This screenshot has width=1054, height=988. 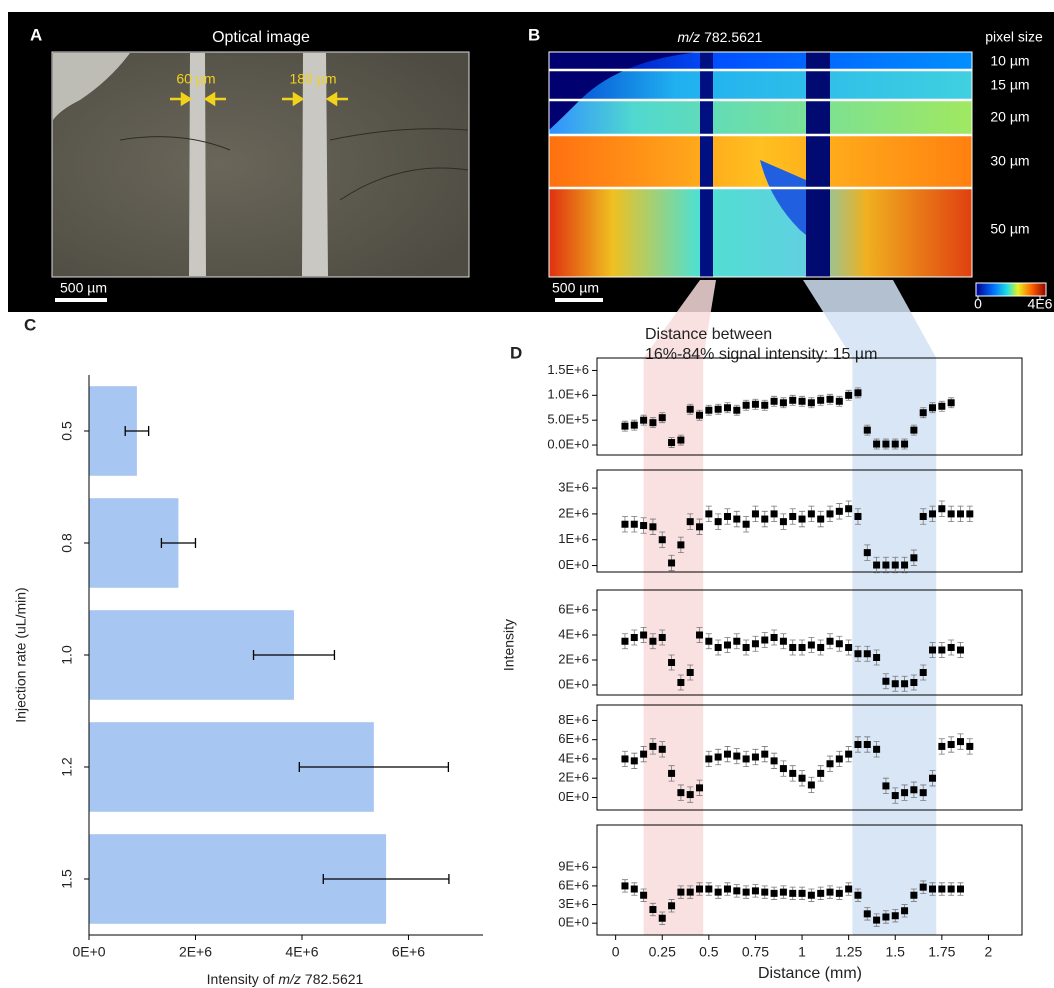 I want to click on y-tick-label: 8E+6, so click(x=573, y=719).